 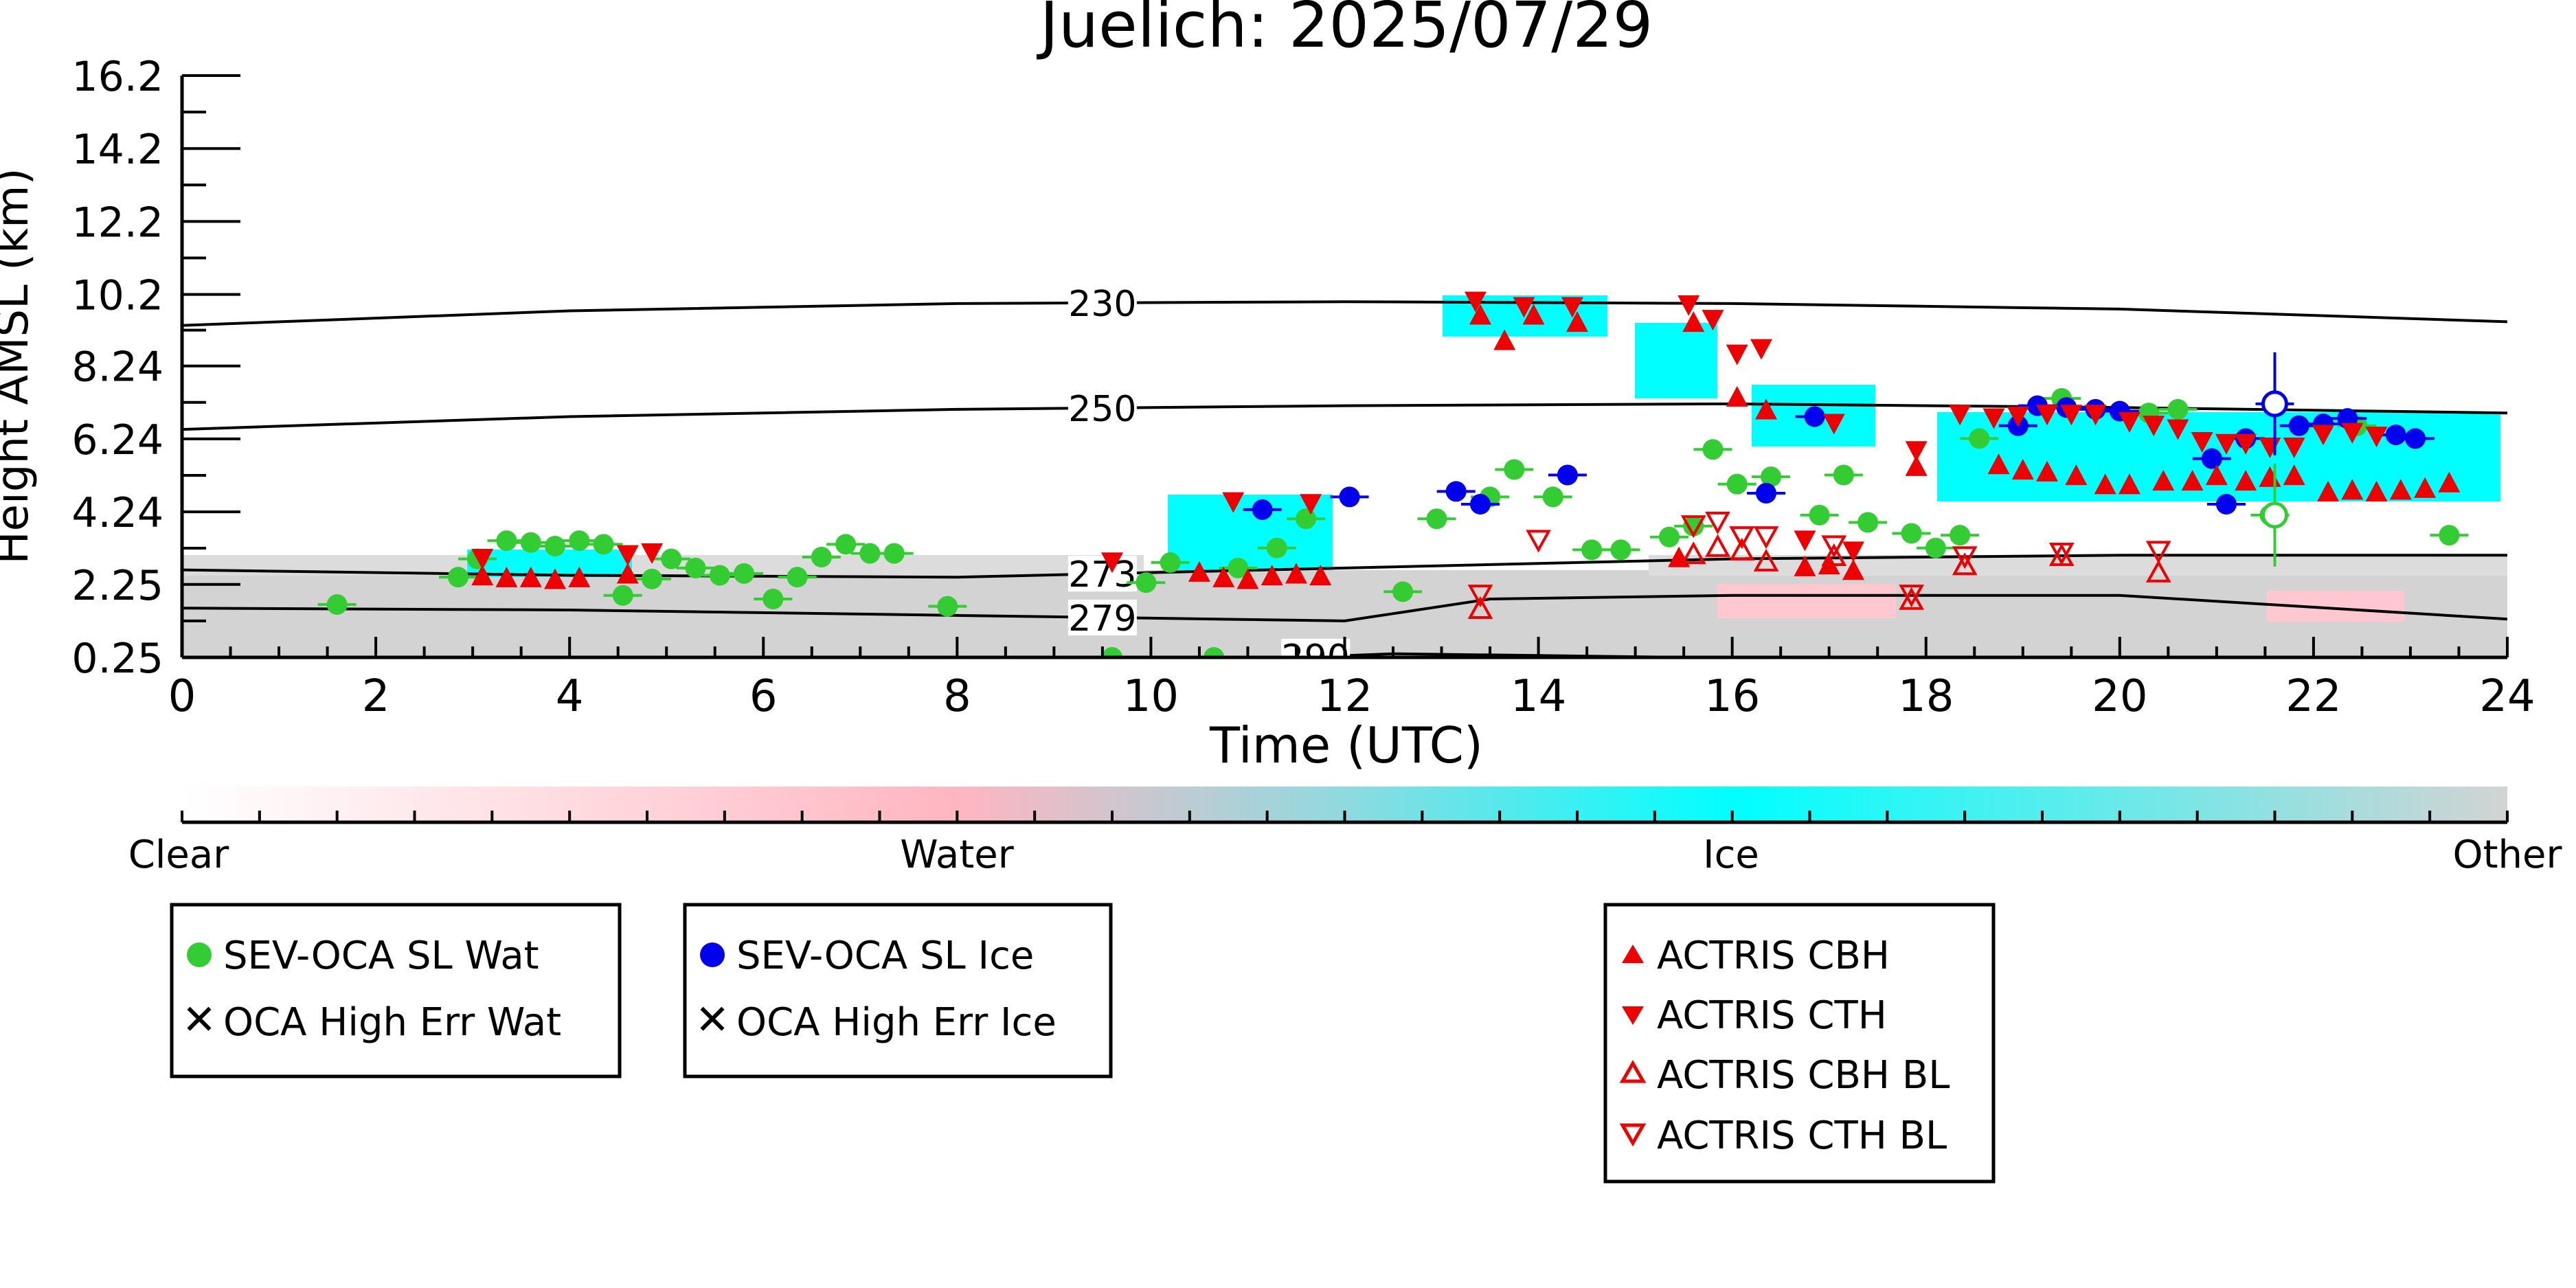 I want to click on isotherm-label-279: 279, so click(x=1102, y=619).